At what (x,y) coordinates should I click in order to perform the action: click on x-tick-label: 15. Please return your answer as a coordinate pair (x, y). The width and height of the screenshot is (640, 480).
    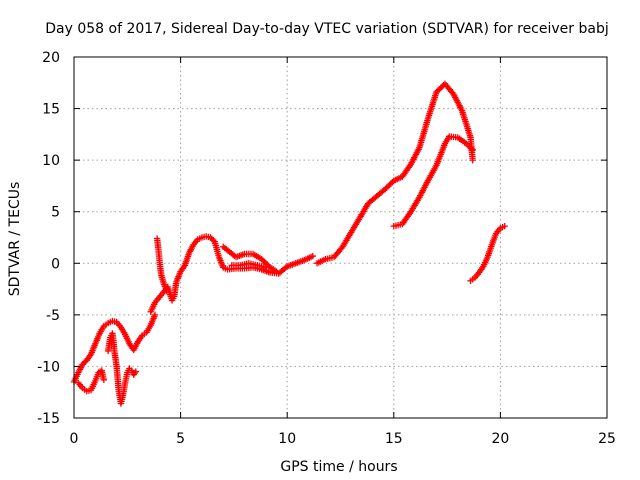
    Looking at the image, I should click on (394, 439).